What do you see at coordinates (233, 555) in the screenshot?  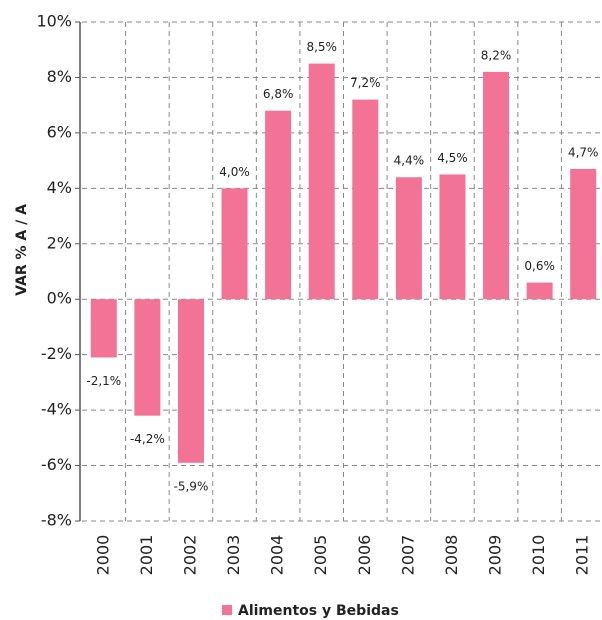 I see `x-tick-label: 2003` at bounding box center [233, 555].